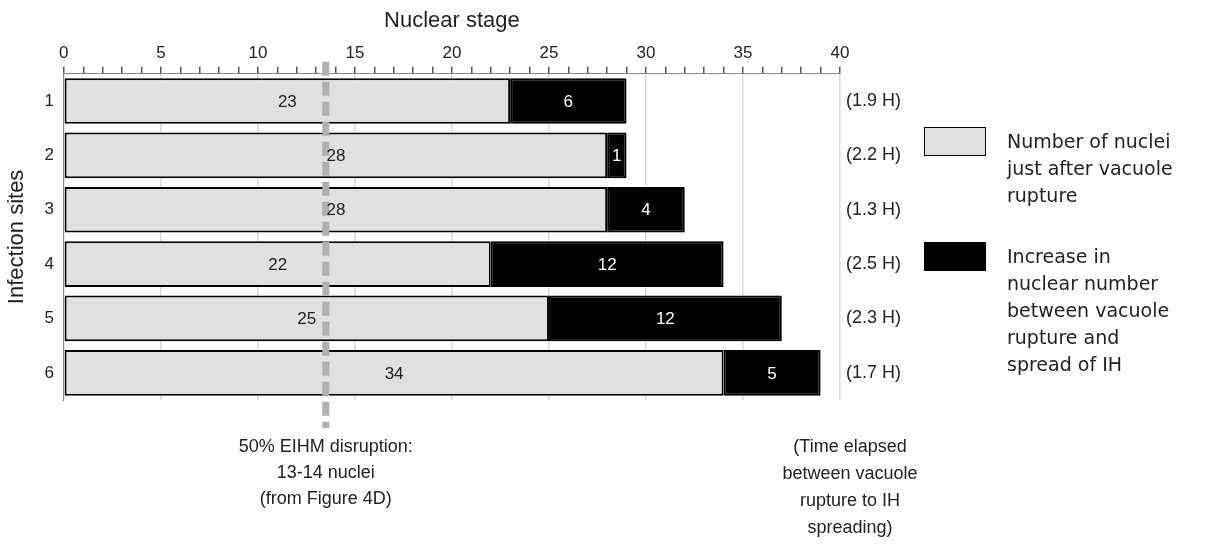 This screenshot has width=1210, height=550. I want to click on data-label: 25, so click(307, 319).